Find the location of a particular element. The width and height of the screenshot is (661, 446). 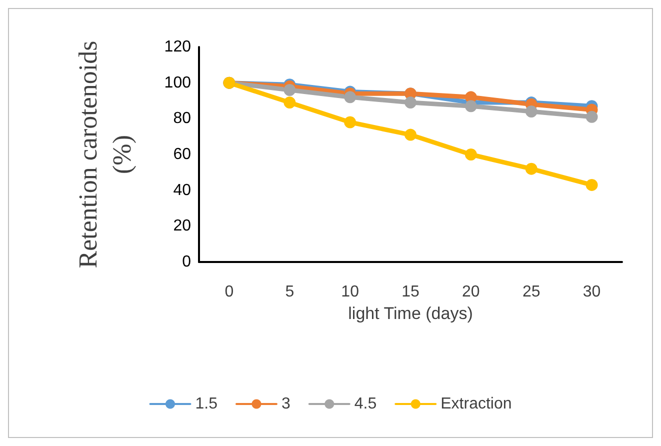

legend-label: 1.5 is located at coordinates (206, 404).